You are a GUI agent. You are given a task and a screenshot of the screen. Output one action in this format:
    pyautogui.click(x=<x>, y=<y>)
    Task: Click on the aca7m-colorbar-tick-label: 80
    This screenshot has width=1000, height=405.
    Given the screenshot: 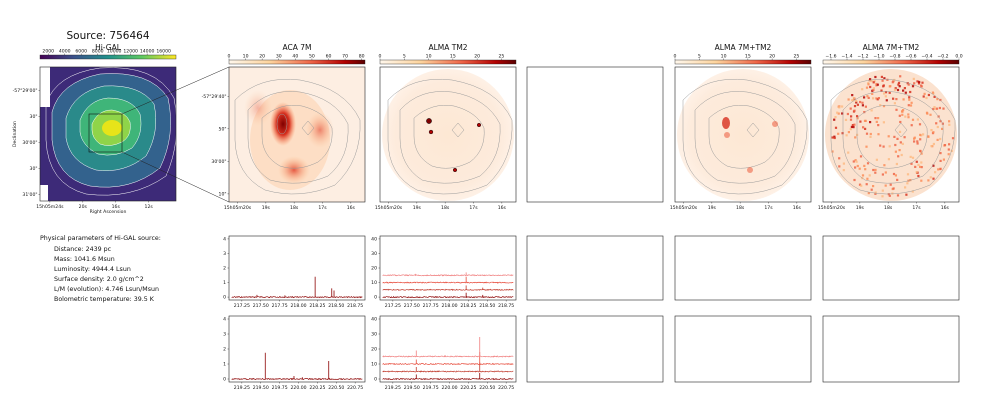 What is the action you would take?
    pyautogui.click(x=362, y=57)
    